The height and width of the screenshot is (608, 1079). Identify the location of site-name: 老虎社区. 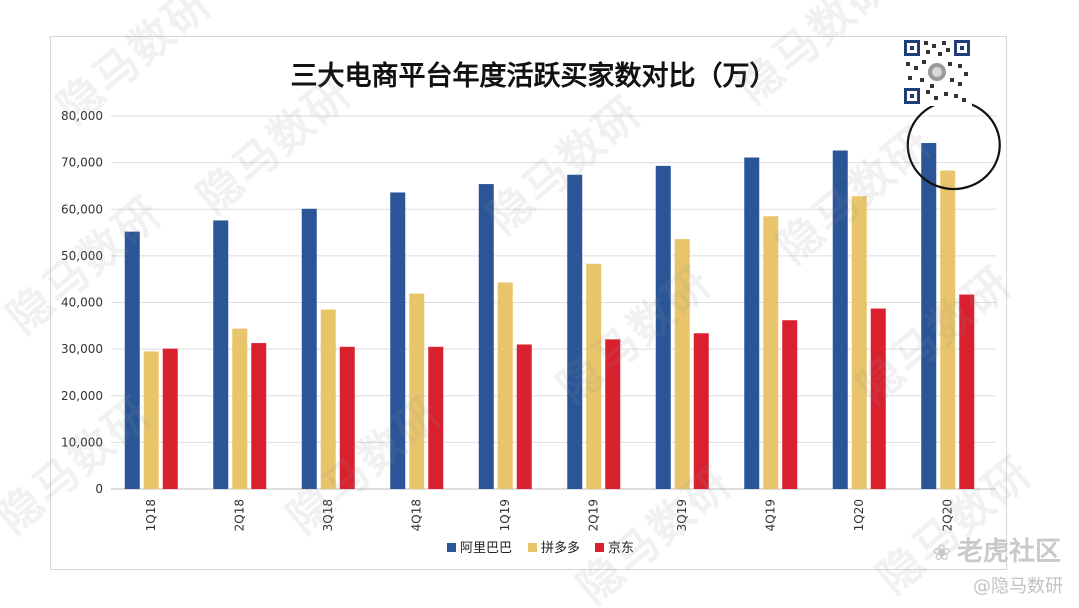
(1008, 552).